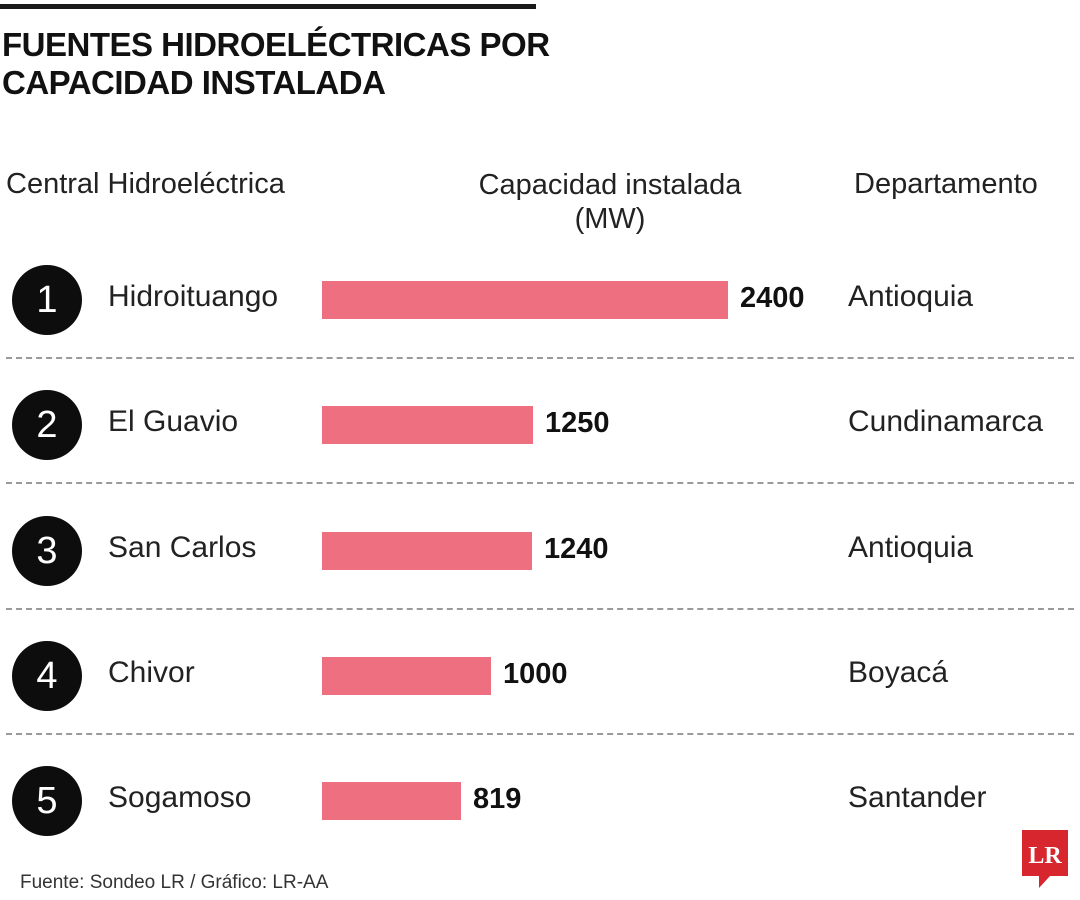 The width and height of the screenshot is (1080, 900). What do you see at coordinates (145, 184) in the screenshot?
I see `column-header-plant: Central Hidroeléctrica` at bounding box center [145, 184].